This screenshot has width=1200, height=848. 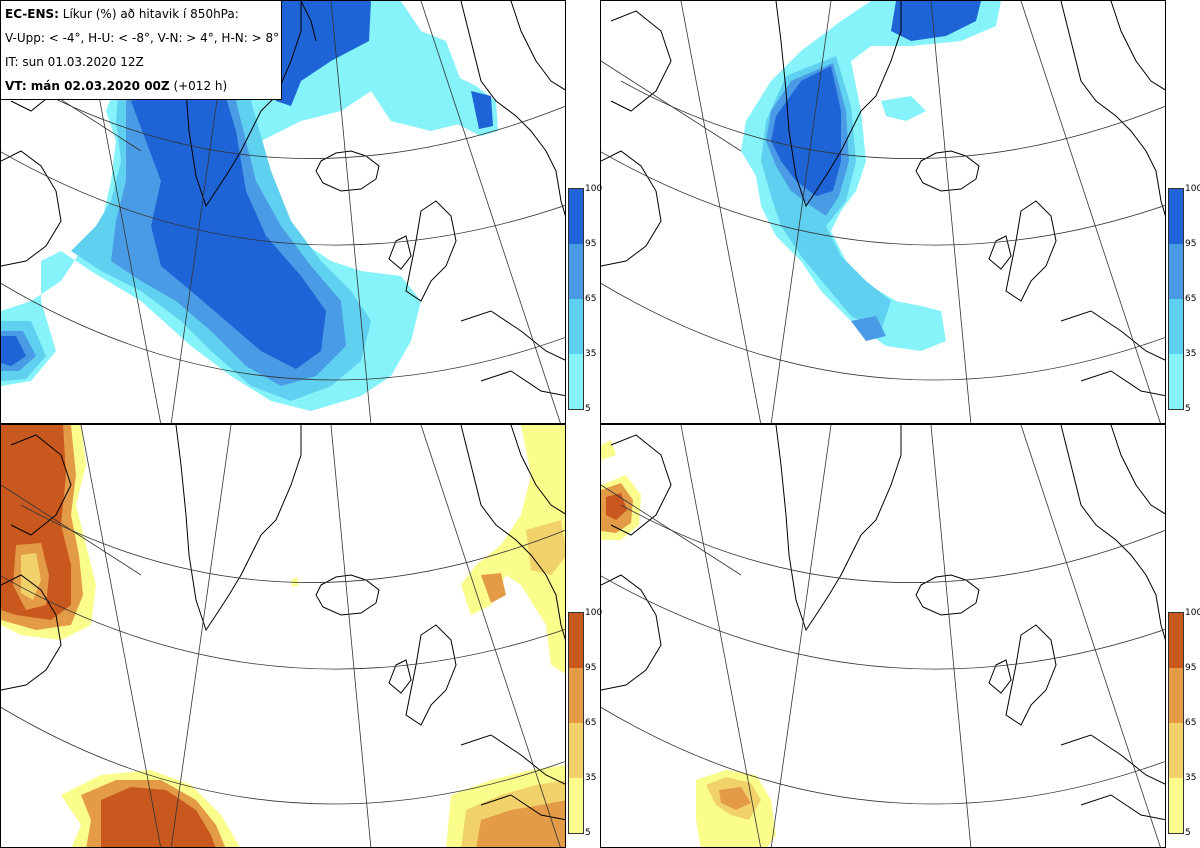 What do you see at coordinates (87, 86) in the screenshot?
I see `valid-time: VT: mán 02.03.2020 00Z` at bounding box center [87, 86].